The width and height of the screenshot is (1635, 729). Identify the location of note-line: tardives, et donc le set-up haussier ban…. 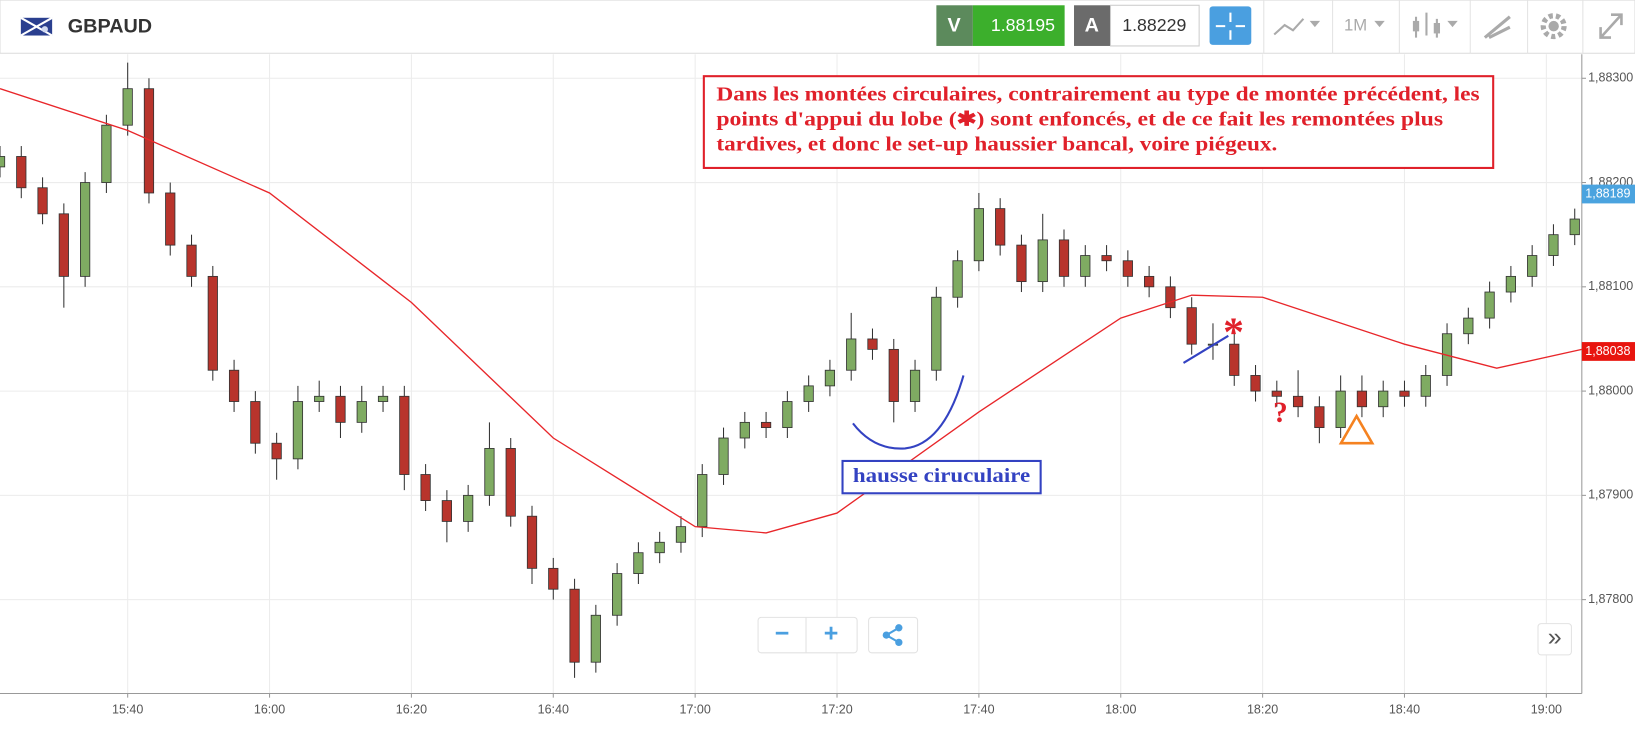
(996, 145).